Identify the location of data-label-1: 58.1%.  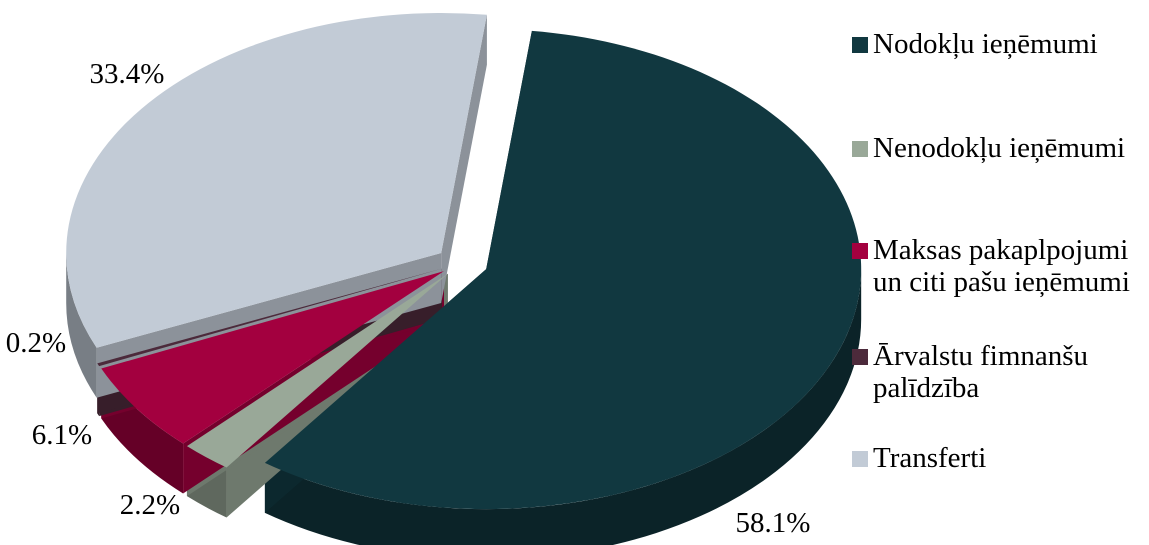
(773, 523).